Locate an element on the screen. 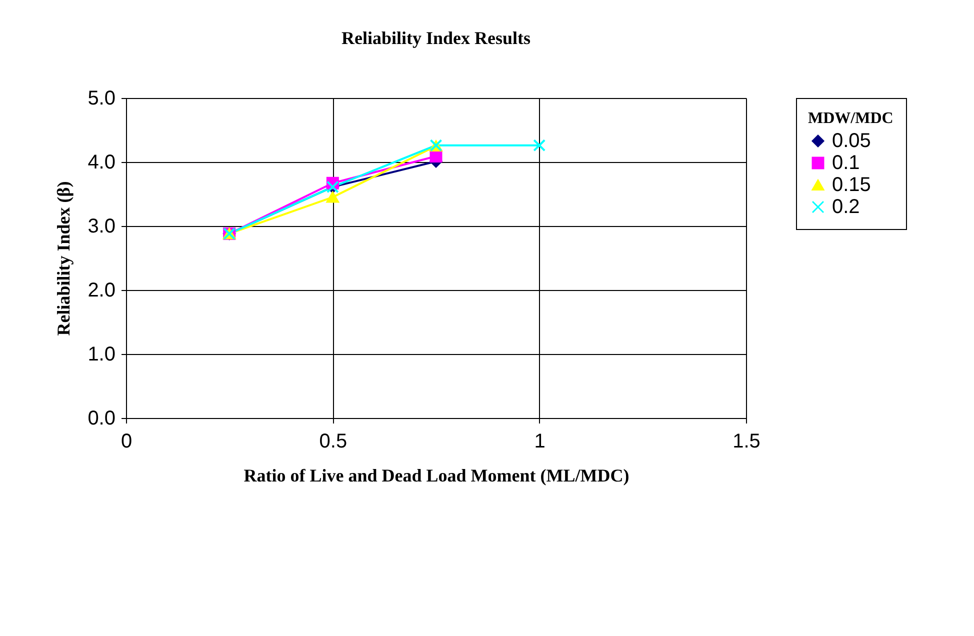 The height and width of the screenshot is (636, 974). y-tick-label: 1.0 is located at coordinates (102, 355).